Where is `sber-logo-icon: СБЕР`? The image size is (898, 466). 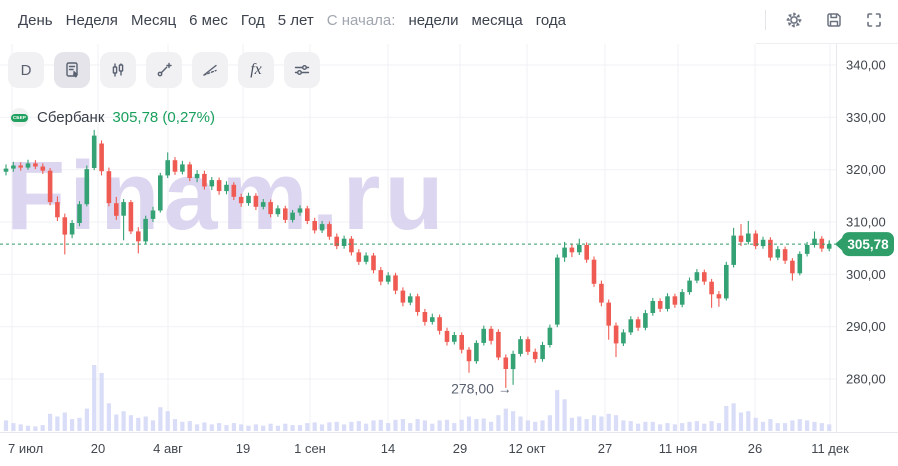
sber-logo-icon: СБЕР is located at coordinates (19, 117).